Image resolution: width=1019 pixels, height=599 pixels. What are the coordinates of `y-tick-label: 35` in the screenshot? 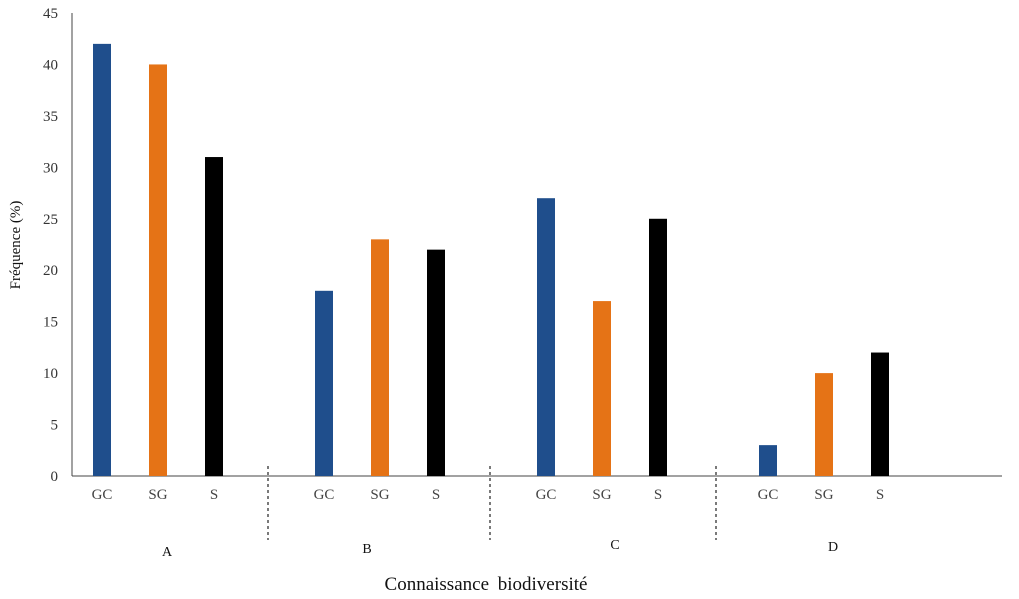 It's located at (50, 117).